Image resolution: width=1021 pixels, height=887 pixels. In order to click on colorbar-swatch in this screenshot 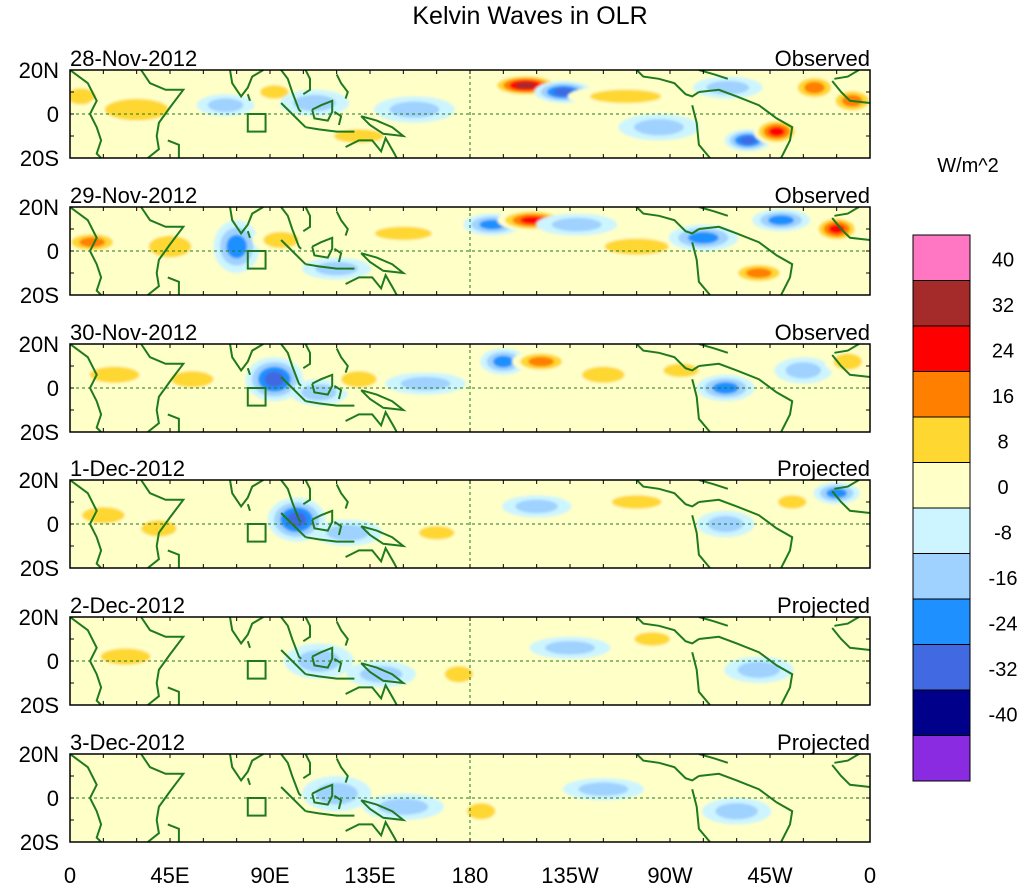, I will do `click(941, 257)`.